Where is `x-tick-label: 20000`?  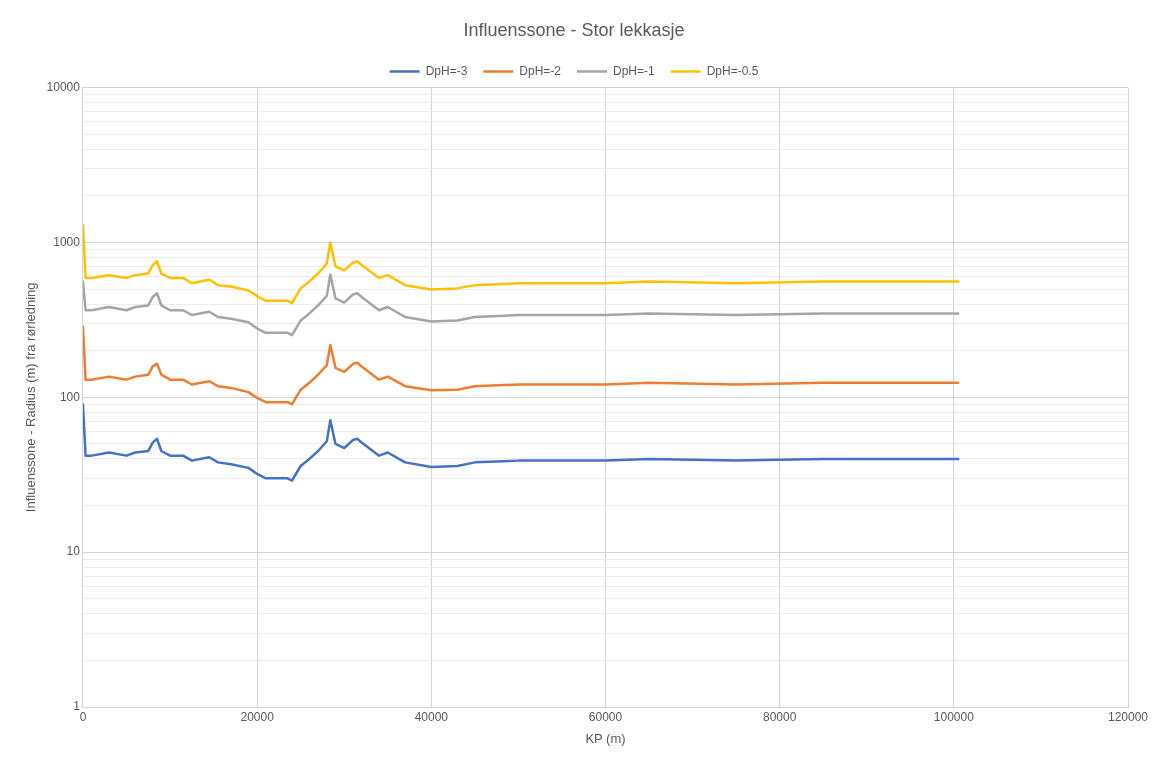 x-tick-label: 20000 is located at coordinates (257, 716).